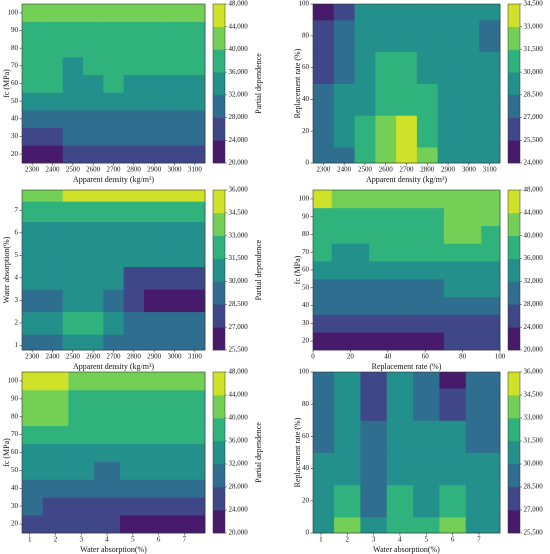 The width and height of the screenshot is (550, 554). I want to click on y-tick-label: 20, so click(306, 341).